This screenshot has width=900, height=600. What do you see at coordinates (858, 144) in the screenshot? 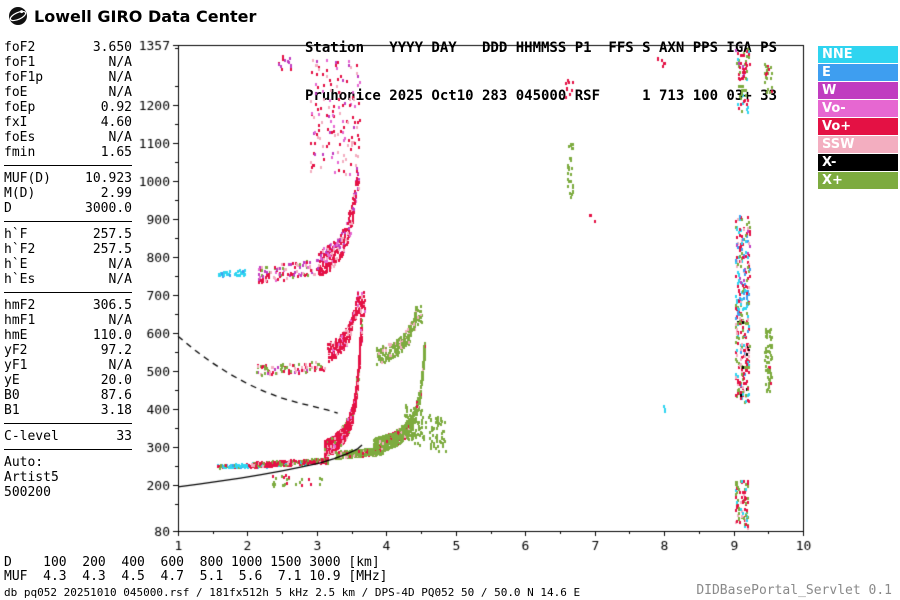
I see `legend-item-ssw: SSW` at bounding box center [858, 144].